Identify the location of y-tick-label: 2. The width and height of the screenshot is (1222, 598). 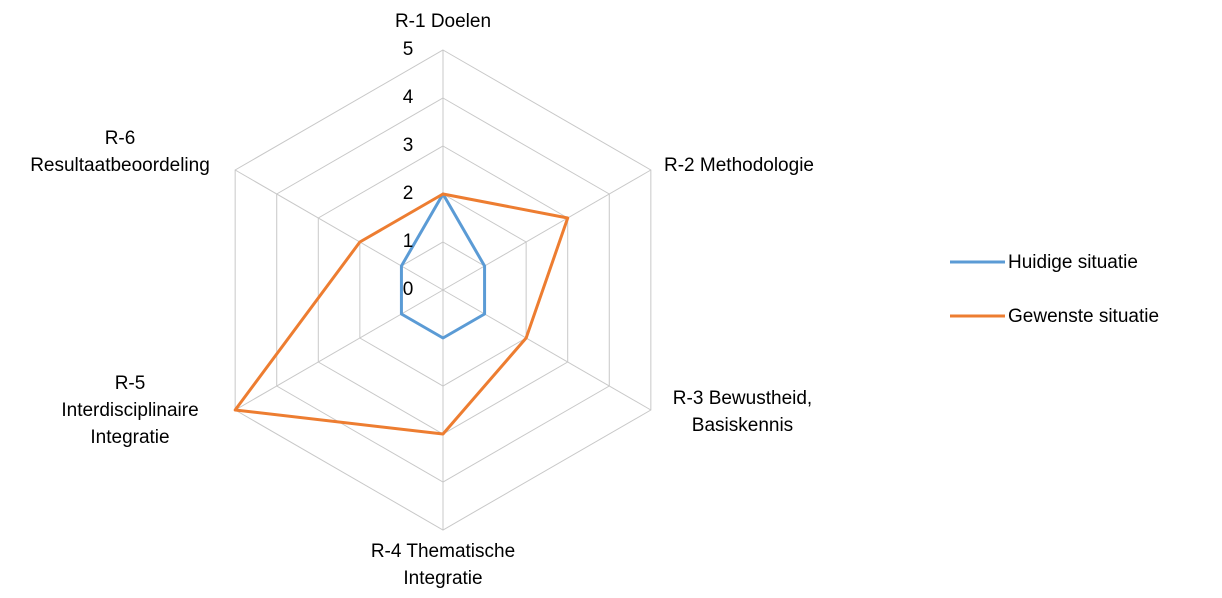
(408, 193).